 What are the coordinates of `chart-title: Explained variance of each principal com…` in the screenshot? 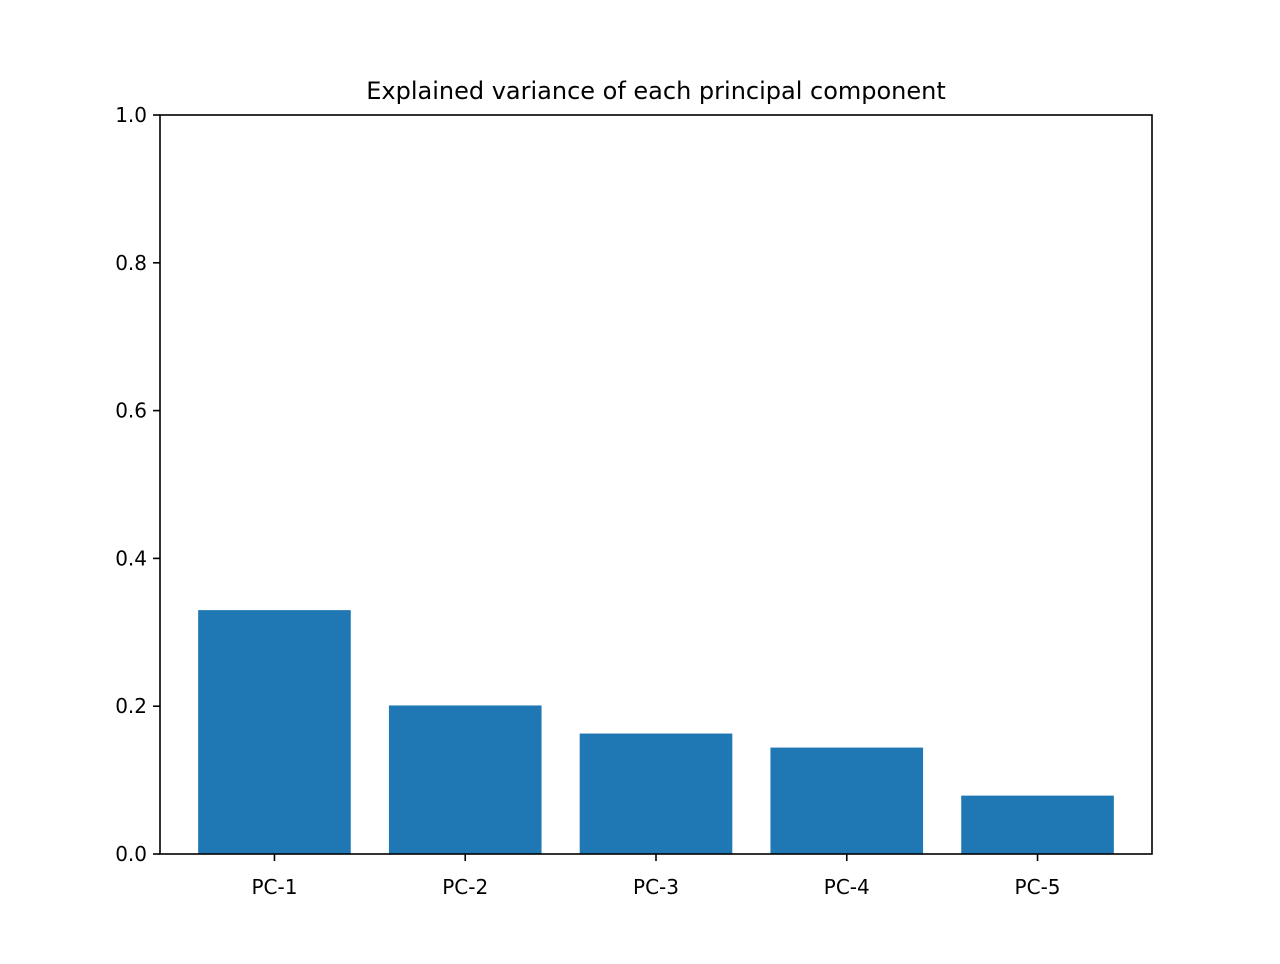 It's located at (656, 91).